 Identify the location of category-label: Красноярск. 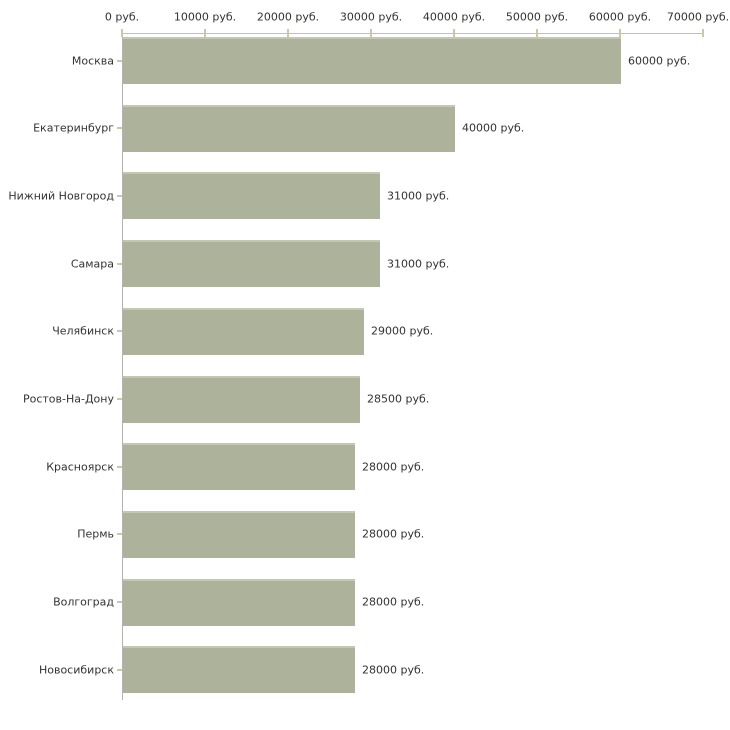
(80, 467).